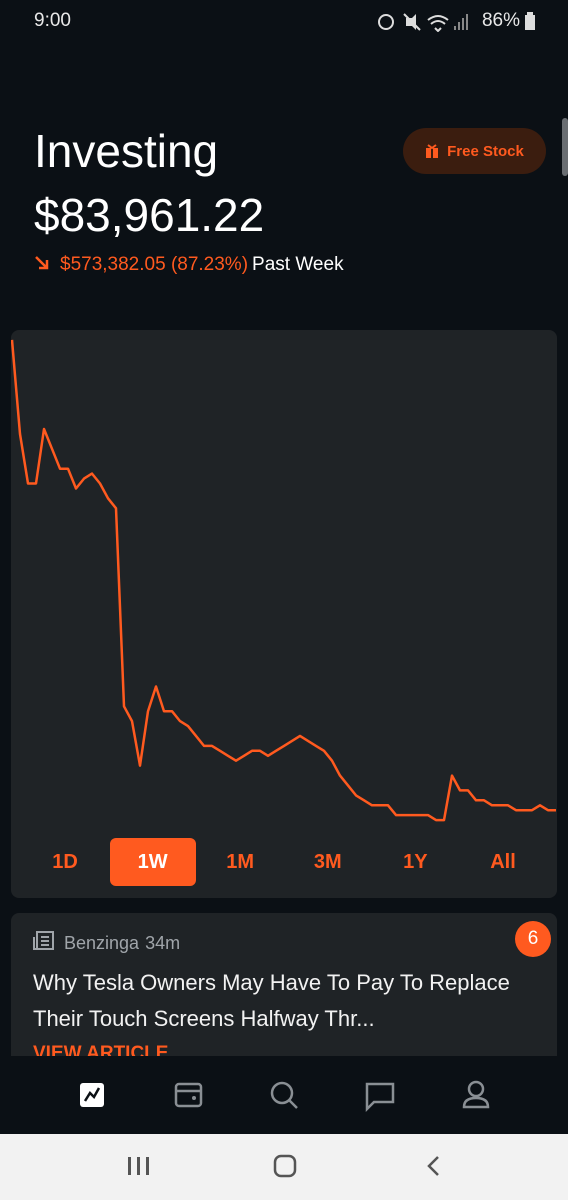 The width and height of the screenshot is (568, 1200). What do you see at coordinates (163, 943) in the screenshot?
I see `news-time: 34m` at bounding box center [163, 943].